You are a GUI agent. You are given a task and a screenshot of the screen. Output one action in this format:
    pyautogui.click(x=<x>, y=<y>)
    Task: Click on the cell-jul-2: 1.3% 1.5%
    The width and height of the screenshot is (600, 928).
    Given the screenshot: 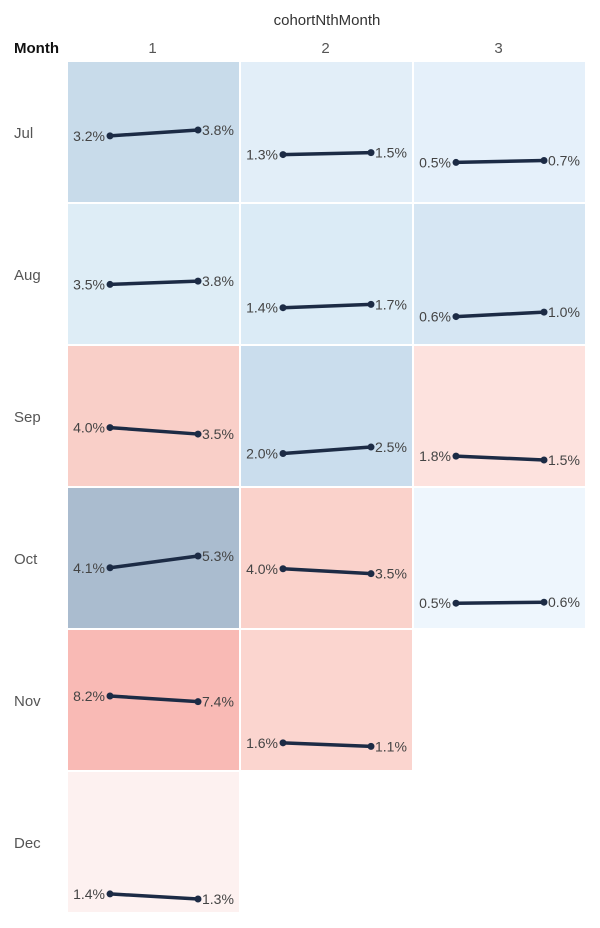 What is the action you would take?
    pyautogui.click(x=326, y=132)
    